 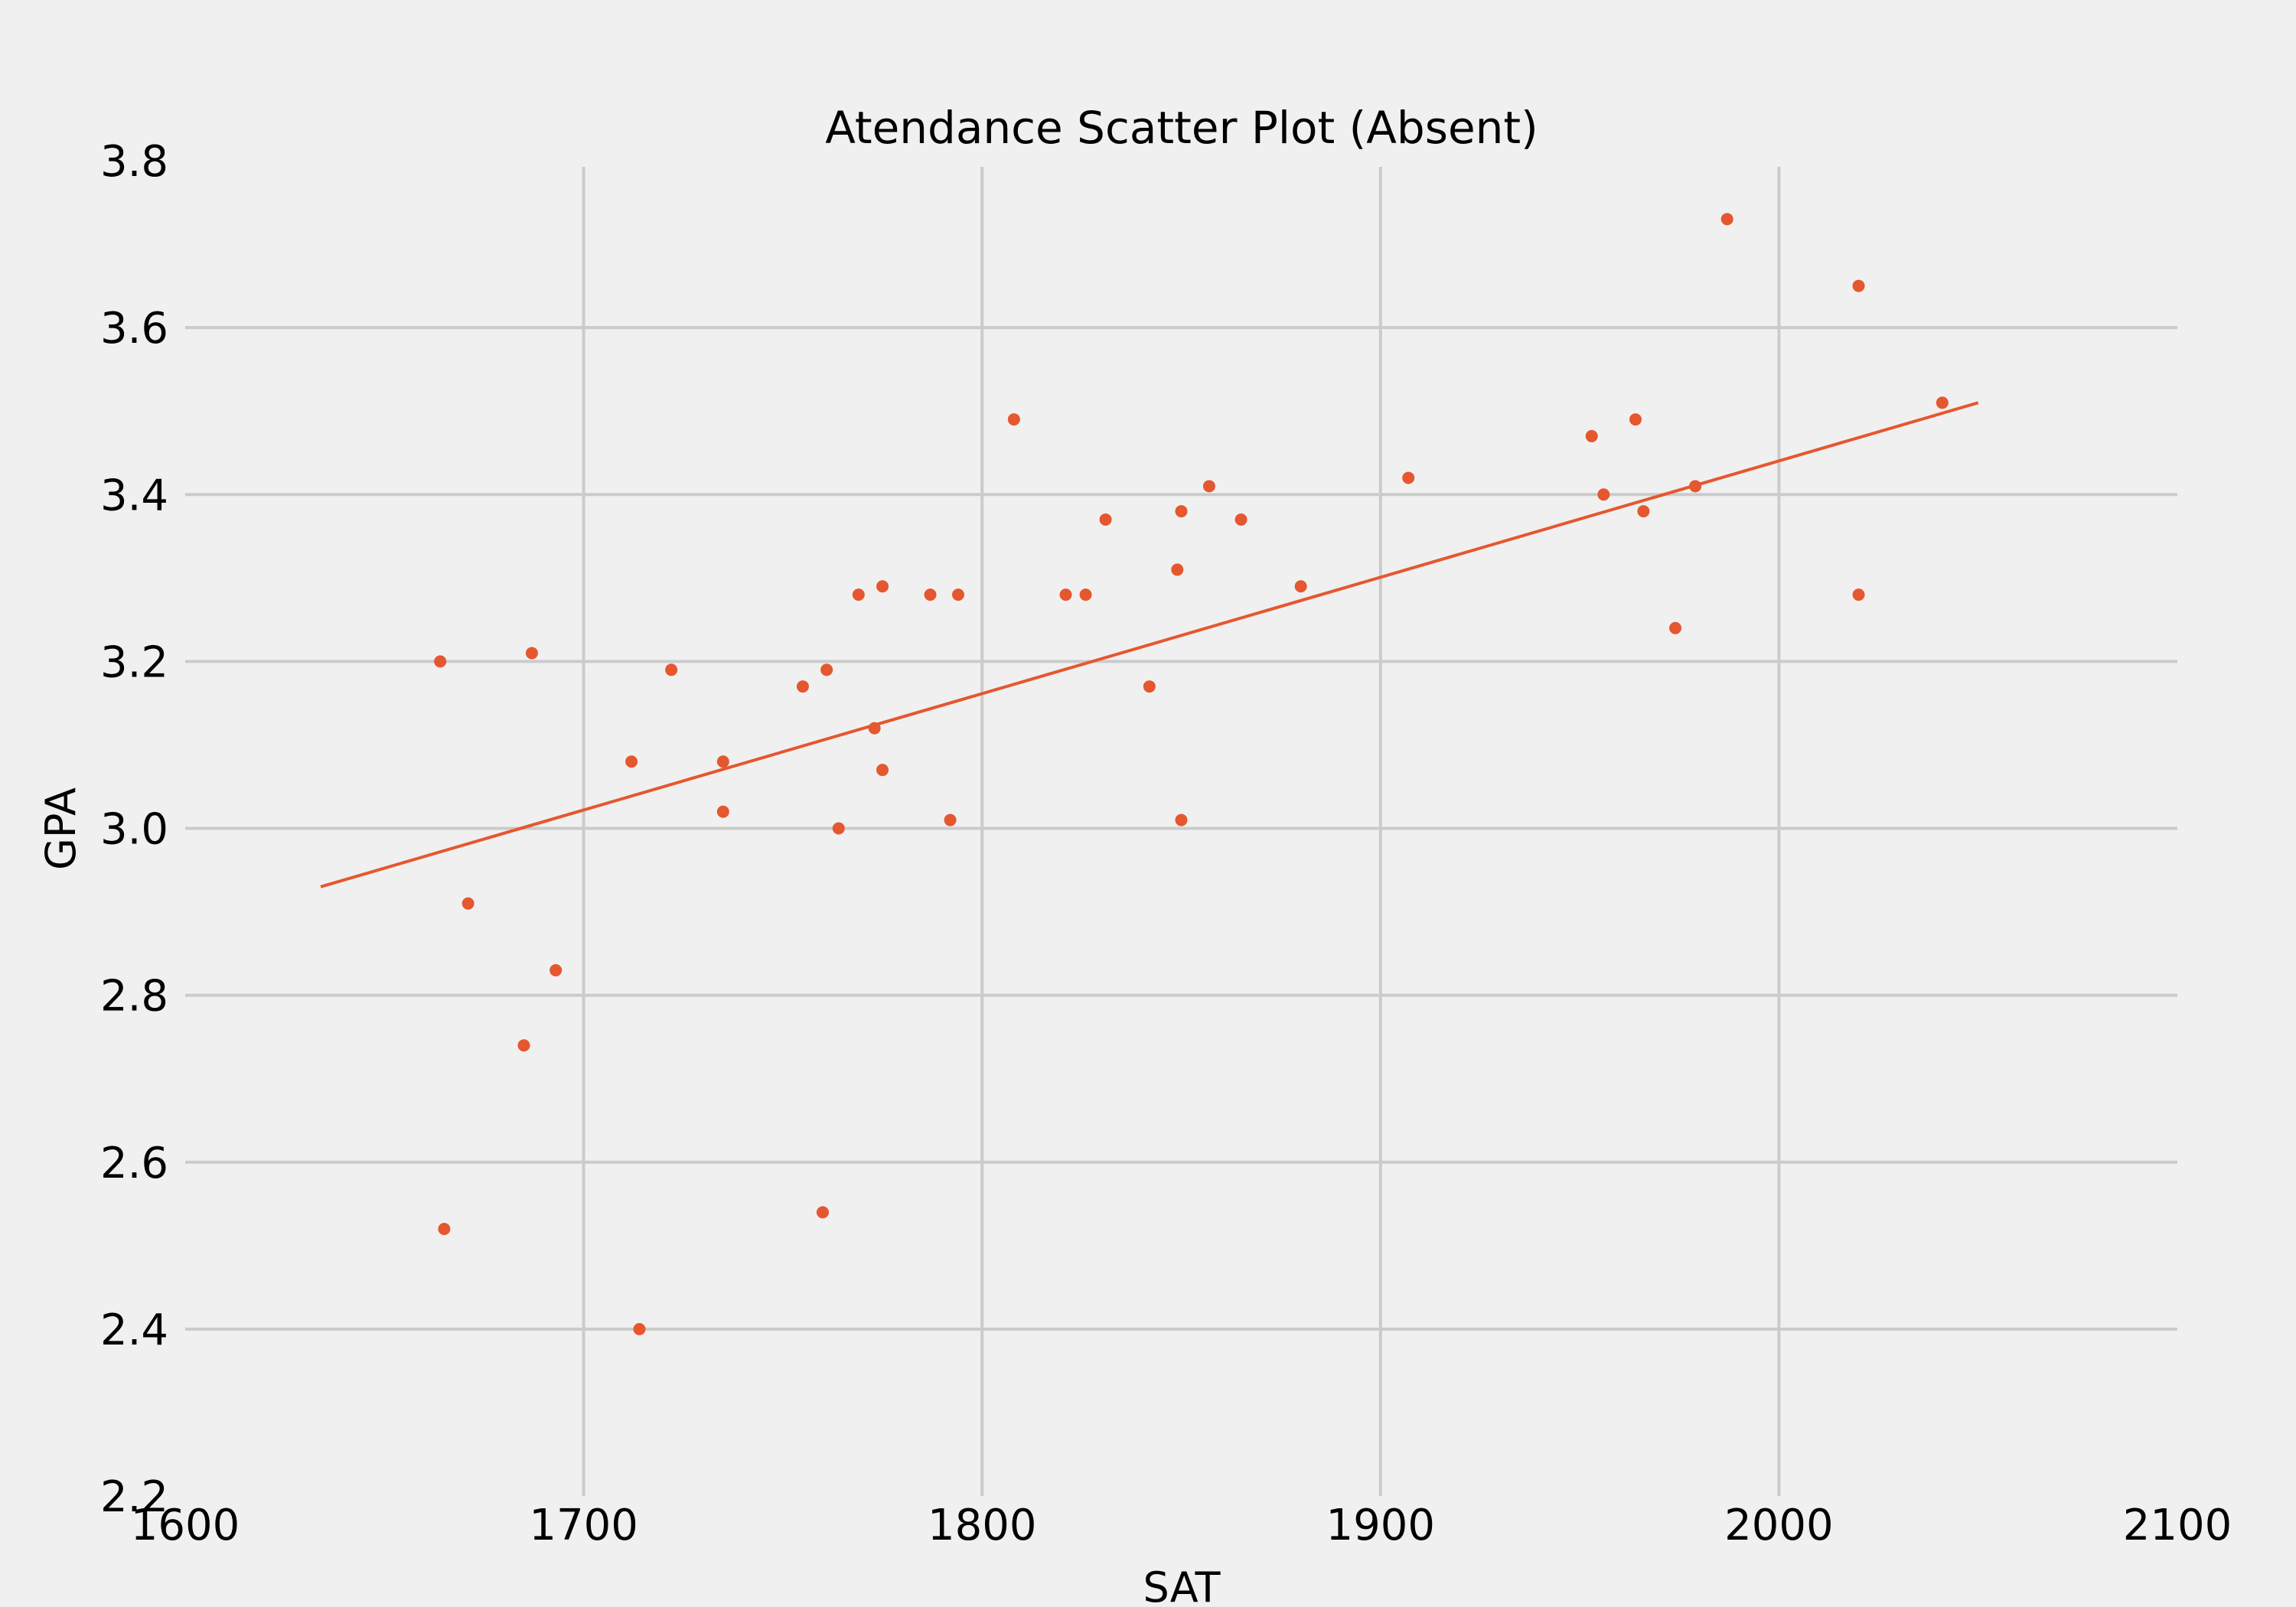 What do you see at coordinates (134, 830) in the screenshot?
I see `y-tick-label: 3.0` at bounding box center [134, 830].